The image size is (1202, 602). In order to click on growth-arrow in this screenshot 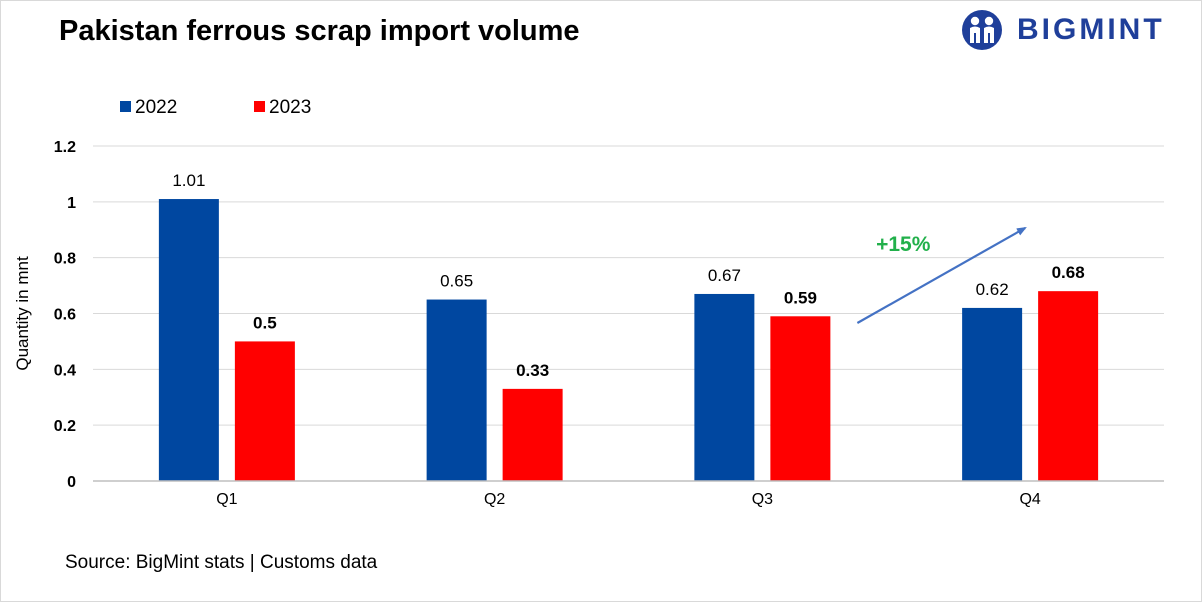, I will do `click(941, 275)`.